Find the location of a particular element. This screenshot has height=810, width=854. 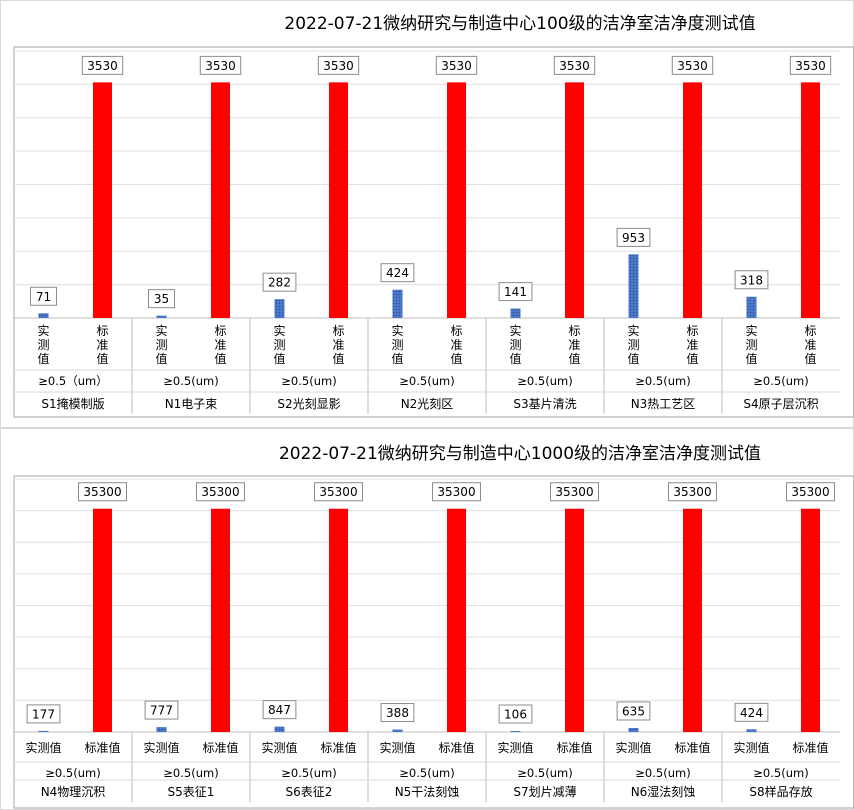

data-label: 953 is located at coordinates (633, 238).